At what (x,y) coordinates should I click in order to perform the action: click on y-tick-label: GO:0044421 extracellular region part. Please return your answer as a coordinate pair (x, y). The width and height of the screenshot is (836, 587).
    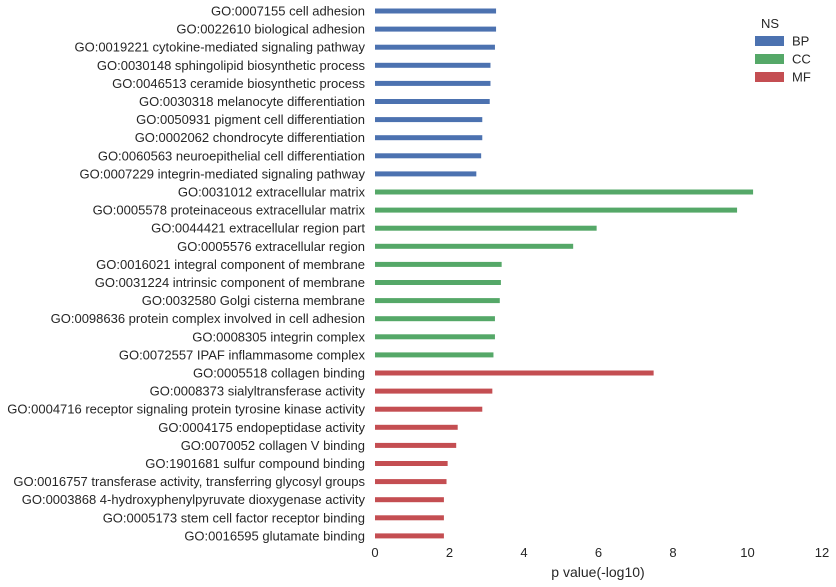
    Looking at the image, I should click on (258, 228).